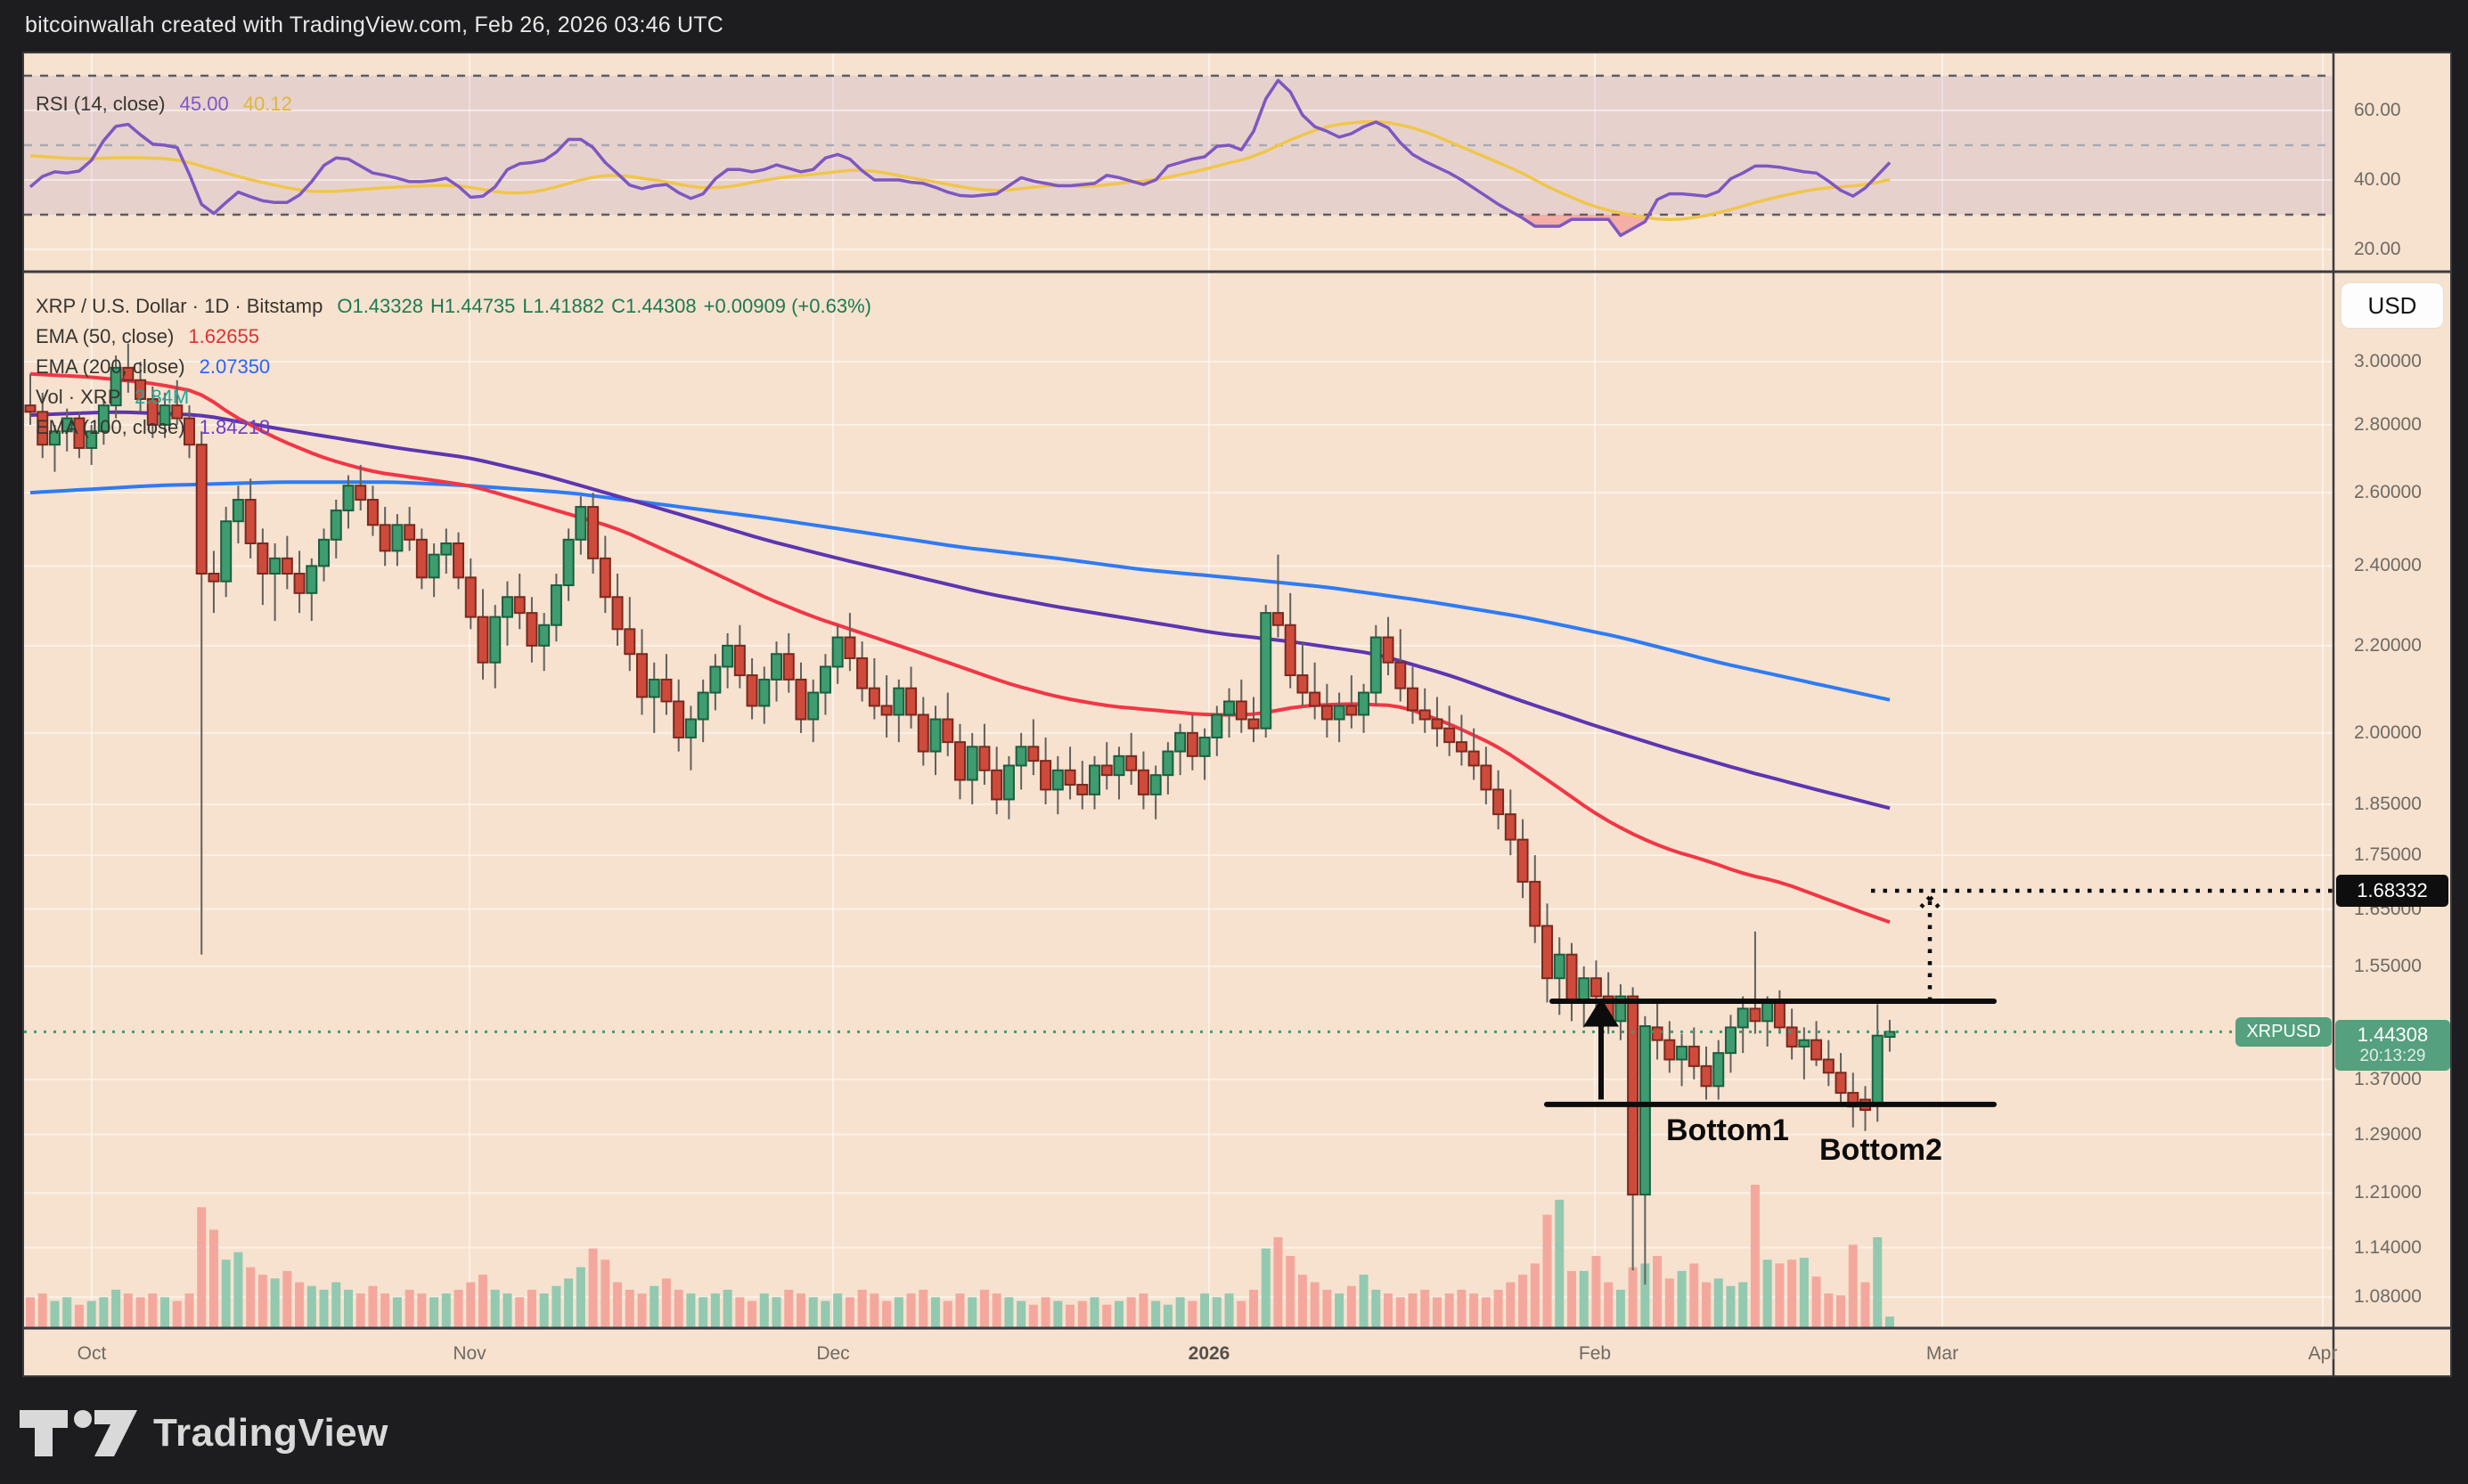  I want to click on price-tick-label: 3.00000, so click(2388, 361).